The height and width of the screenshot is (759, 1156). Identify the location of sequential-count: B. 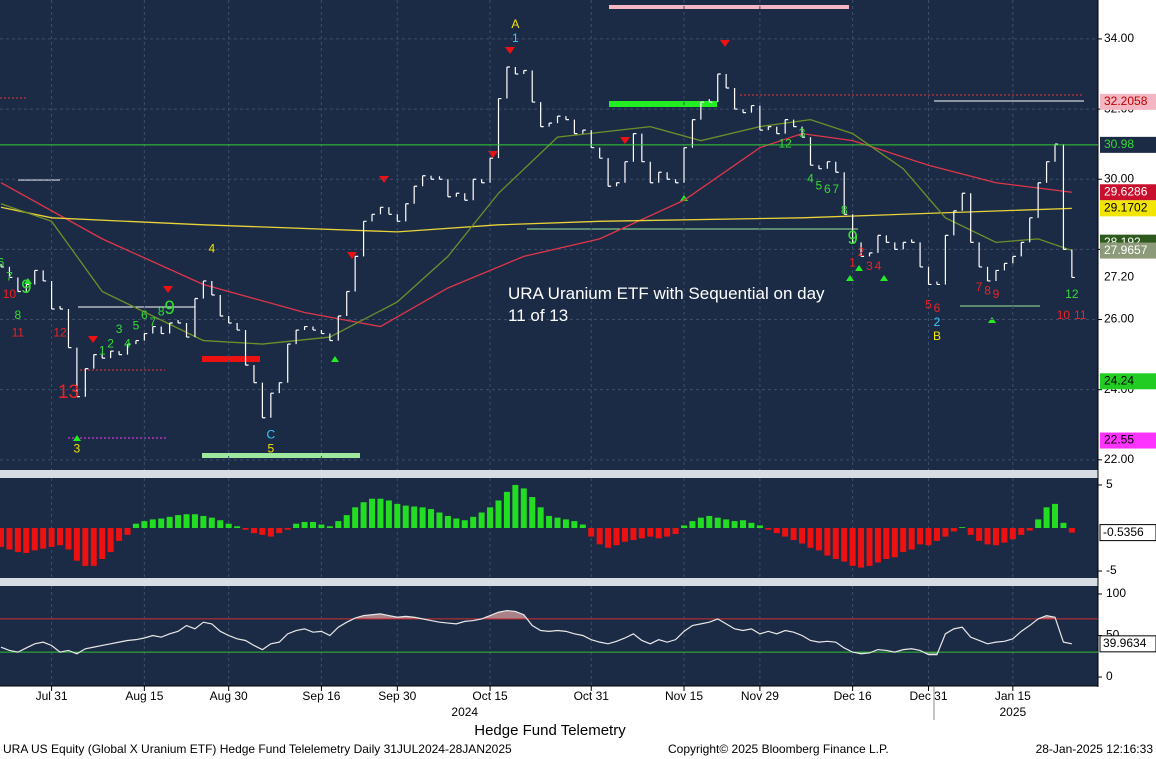
(937, 336).